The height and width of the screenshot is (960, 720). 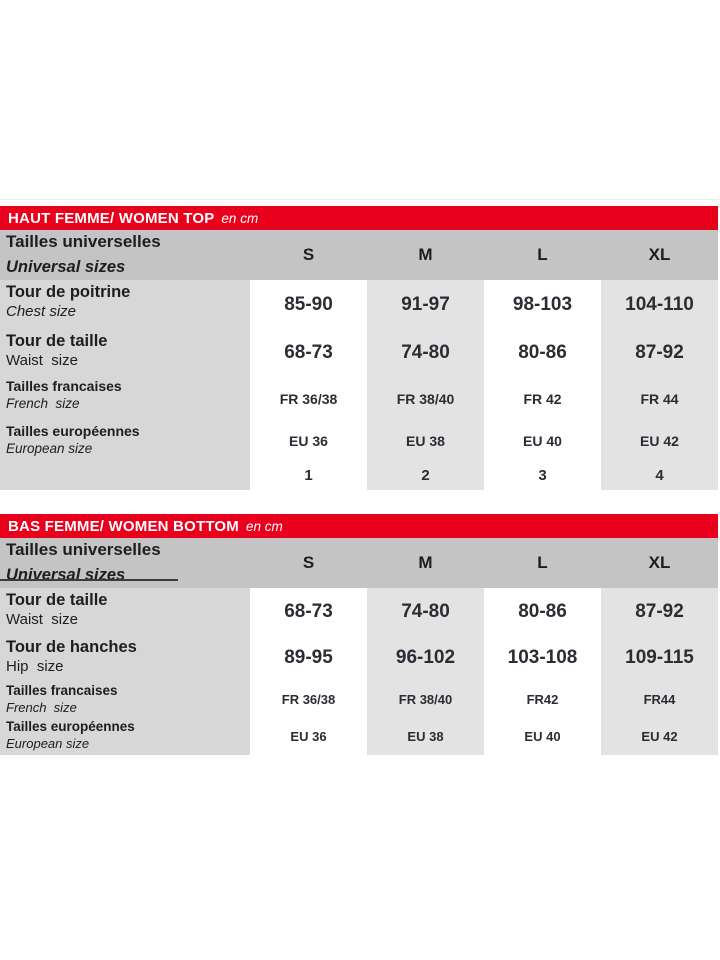 What do you see at coordinates (542, 658) in the screenshot?
I see `cell-value: 103-108` at bounding box center [542, 658].